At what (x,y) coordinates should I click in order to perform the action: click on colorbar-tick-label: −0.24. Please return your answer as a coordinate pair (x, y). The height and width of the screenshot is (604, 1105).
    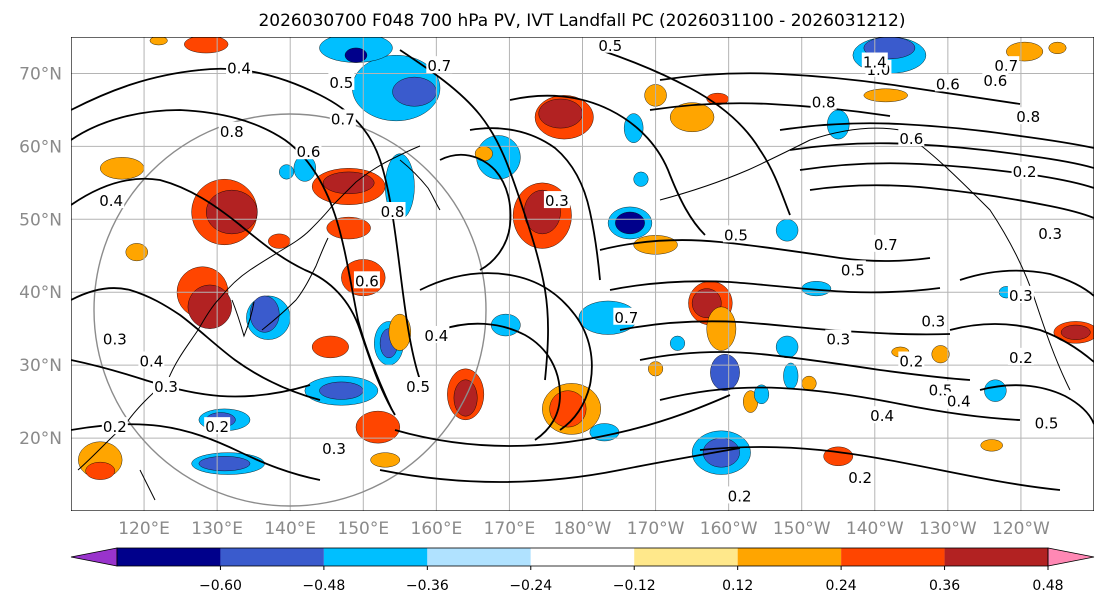
    Looking at the image, I should click on (530, 586).